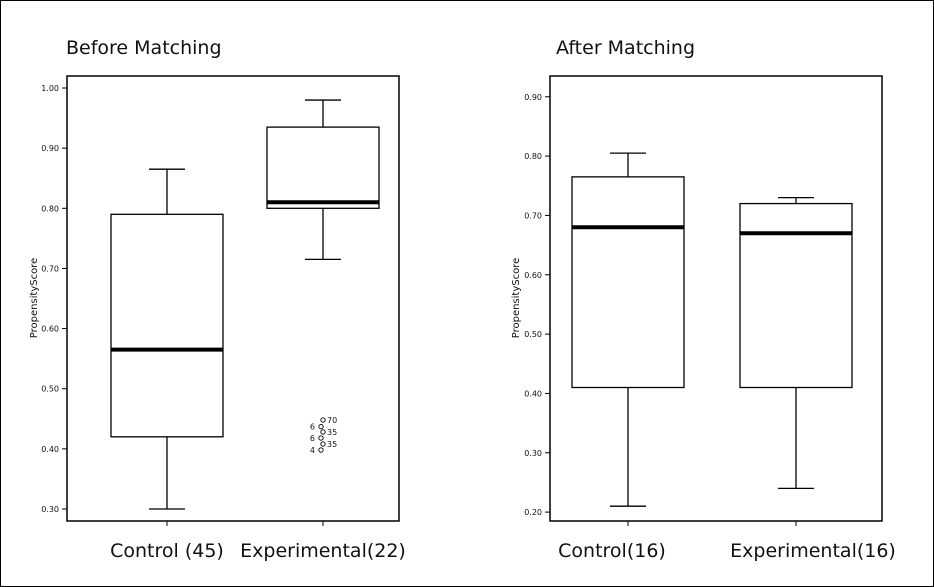 This screenshot has width=934, height=587. Describe the element at coordinates (50, 88) in the screenshot. I see `before-matching-y-tick-label: 1.00` at that location.